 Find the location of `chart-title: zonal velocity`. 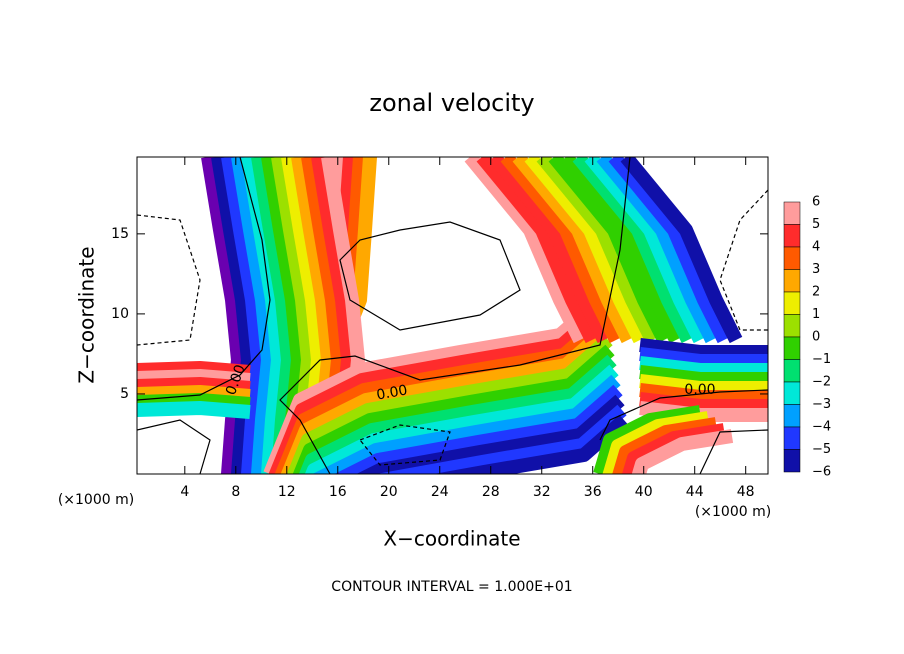

chart-title: zonal velocity is located at coordinates (451, 103).